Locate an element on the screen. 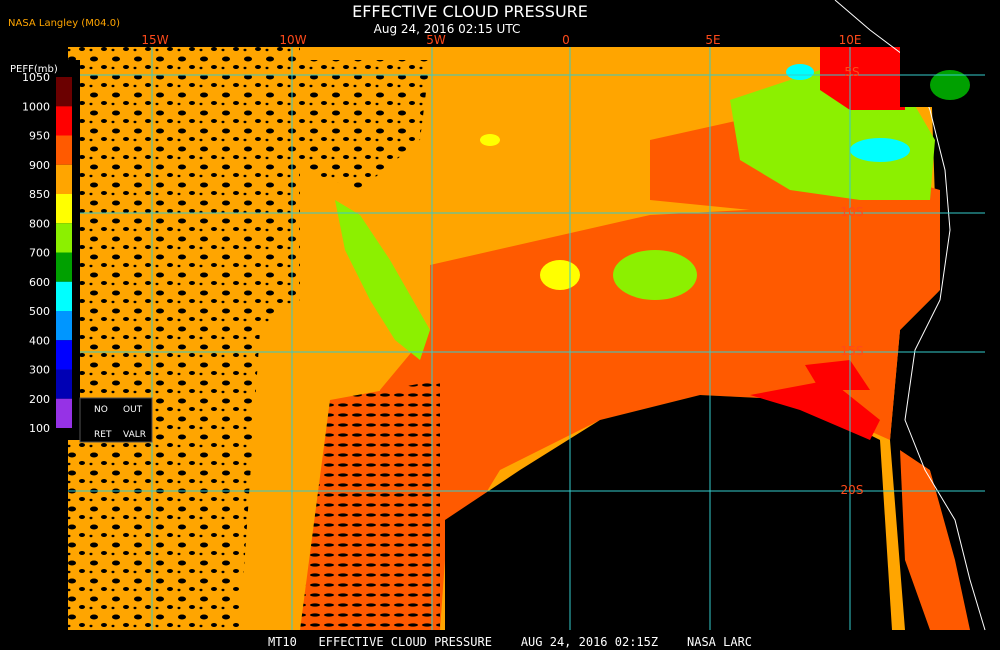 The height and width of the screenshot is (650, 1000). legend-label: 600 is located at coordinates (39, 282).